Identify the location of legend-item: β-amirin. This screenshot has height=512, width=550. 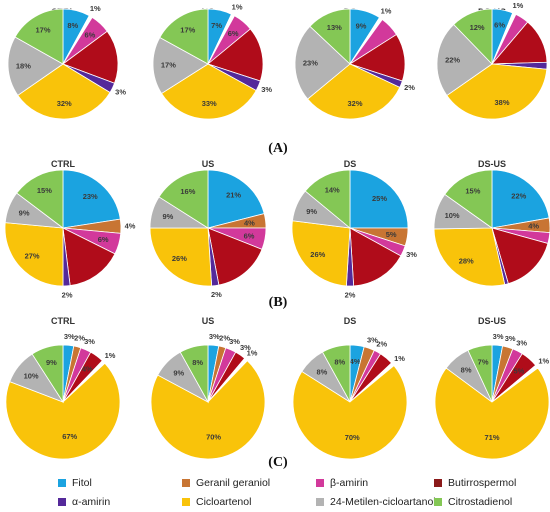
(342, 483).